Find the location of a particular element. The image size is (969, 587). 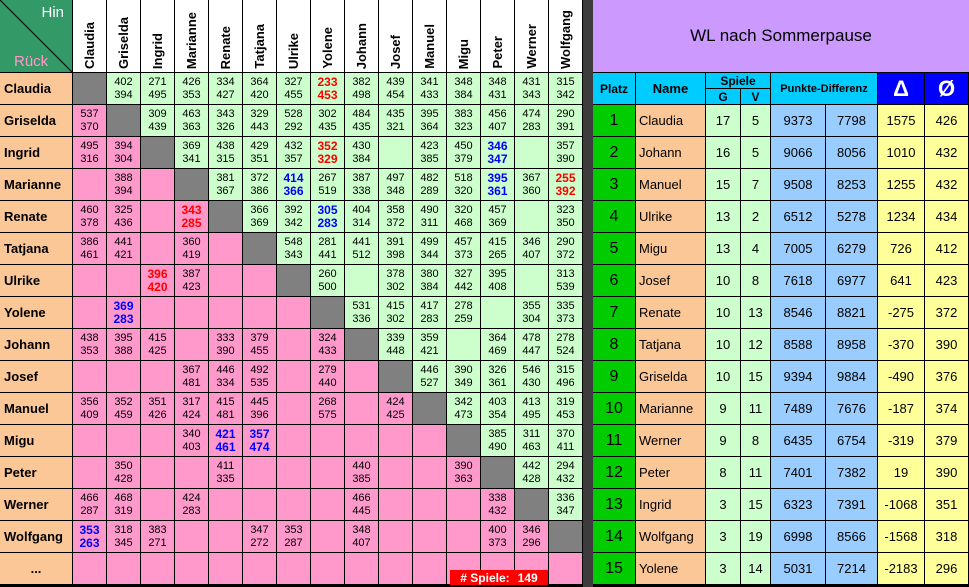

grid-cell: 338 432 is located at coordinates (497, 504).